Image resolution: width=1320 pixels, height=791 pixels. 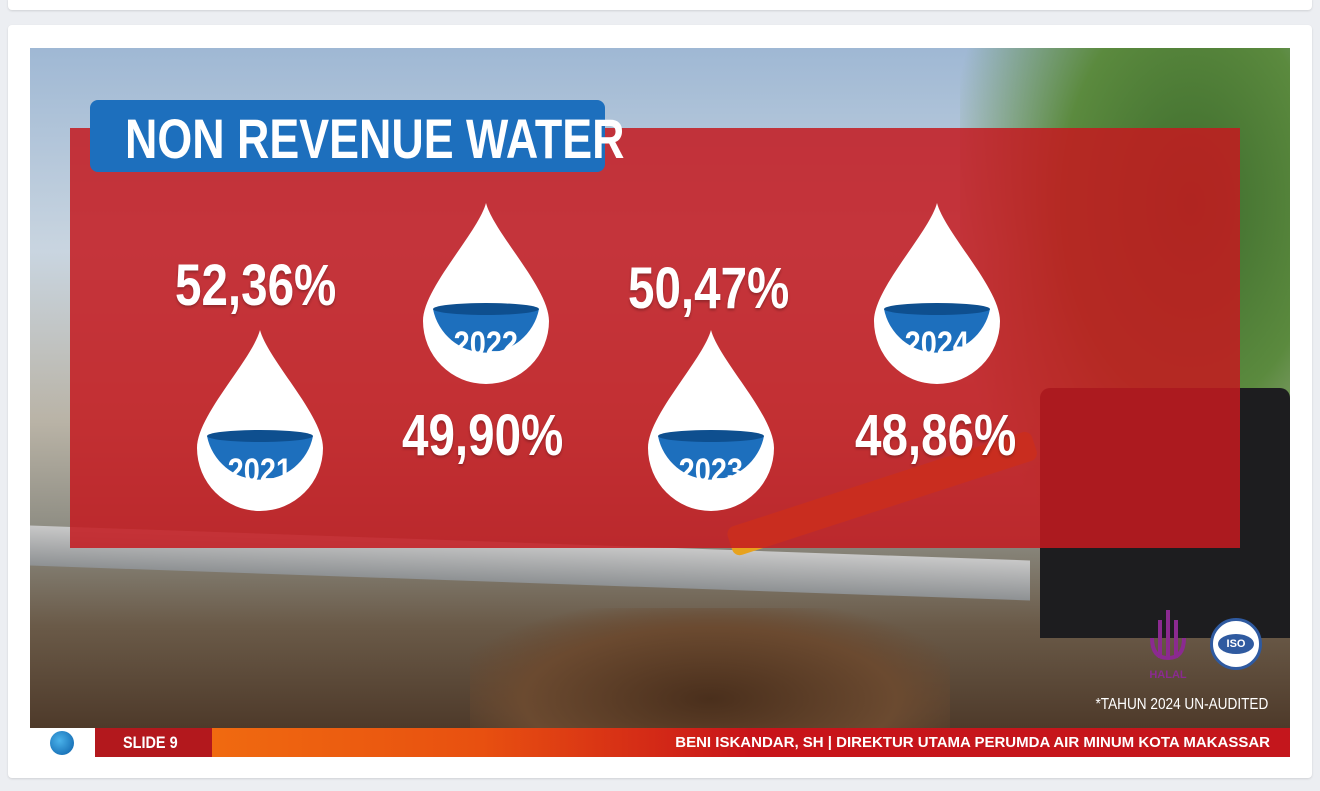 I want to click on year-label: 2021, so click(x=260, y=471).